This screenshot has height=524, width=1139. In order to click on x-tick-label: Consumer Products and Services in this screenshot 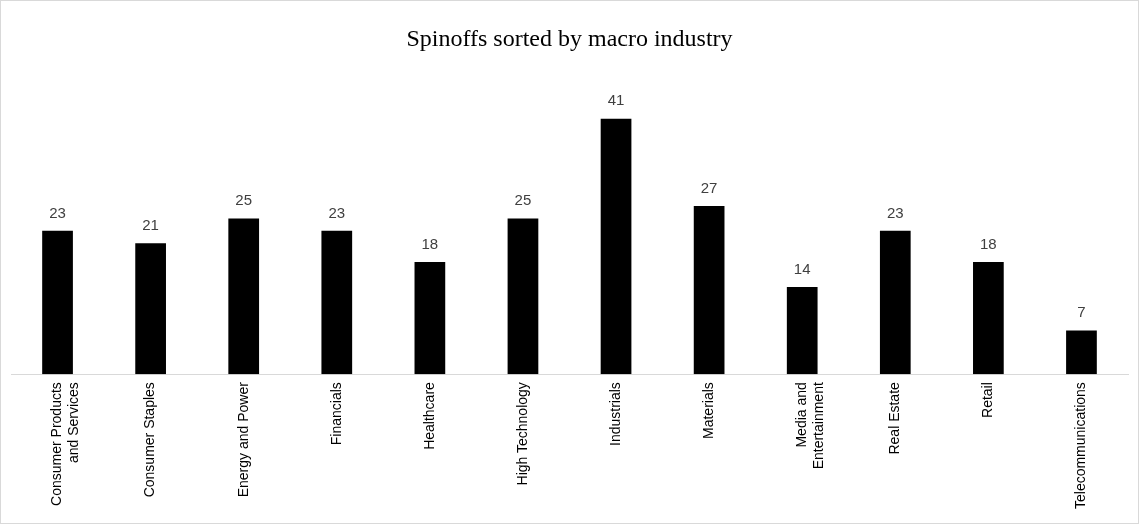, I will do `click(65, 444)`.